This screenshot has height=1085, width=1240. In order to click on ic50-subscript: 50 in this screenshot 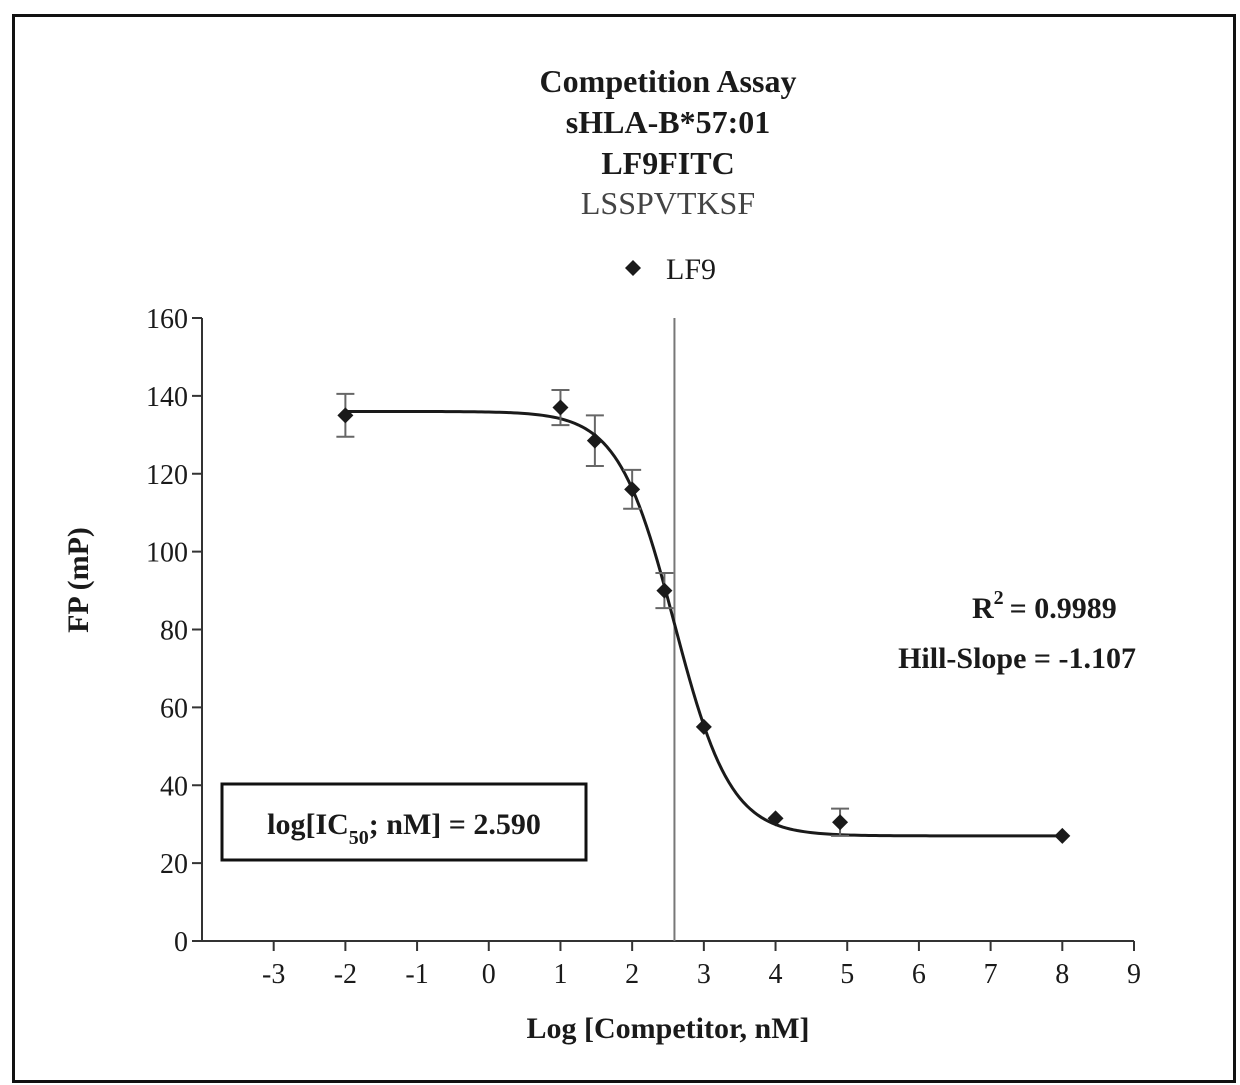, I will do `click(359, 838)`.